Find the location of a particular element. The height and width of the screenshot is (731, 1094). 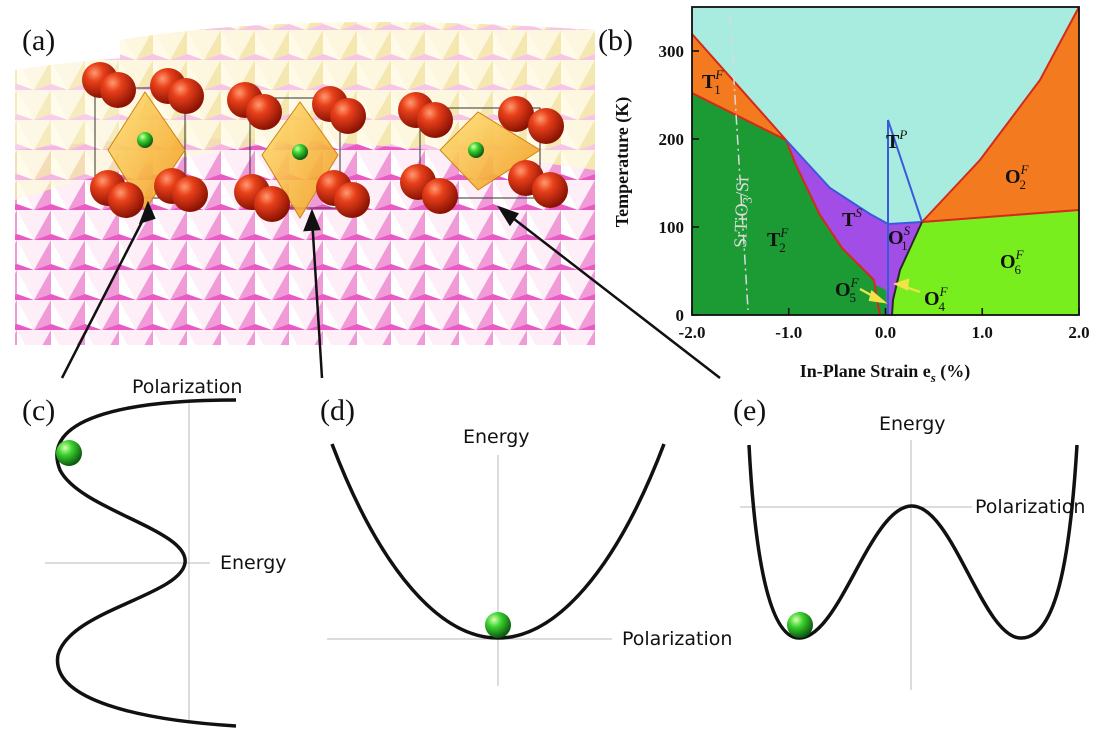

x-axis-title: In-Plane Strain es (%) is located at coordinates (885, 373).